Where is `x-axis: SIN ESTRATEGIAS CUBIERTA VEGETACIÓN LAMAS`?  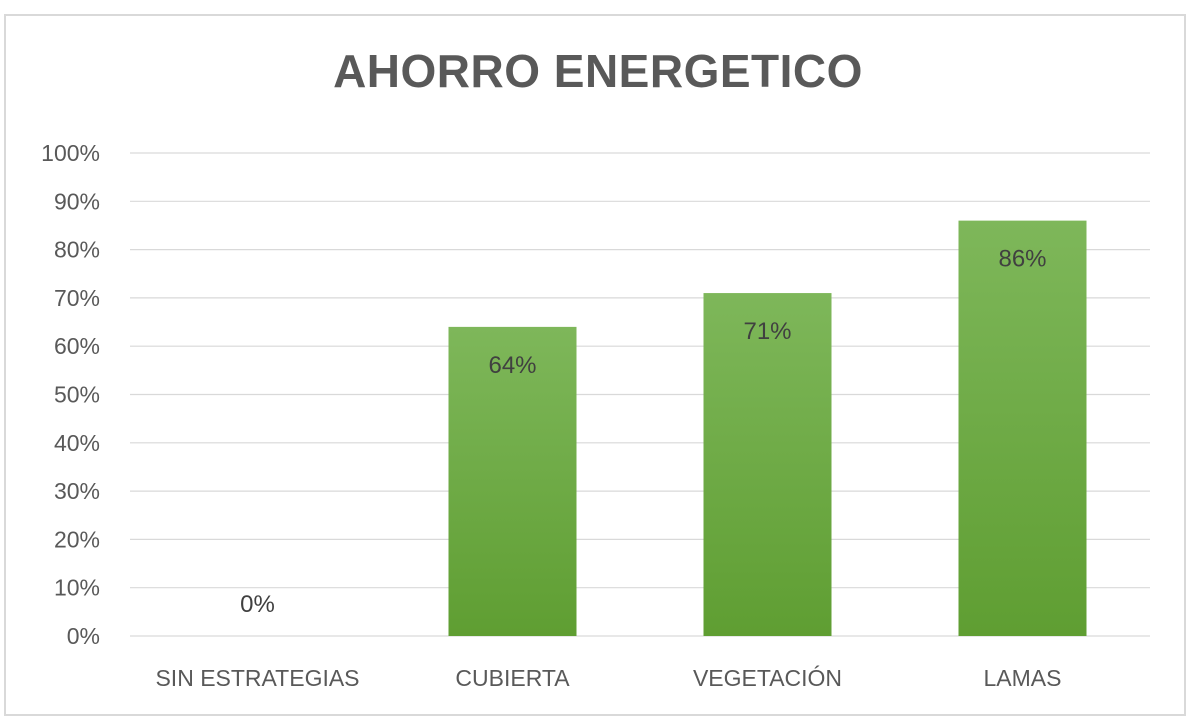 x-axis: SIN ESTRATEGIAS CUBIERTA VEGETACIÓN LAMAS is located at coordinates (608, 678).